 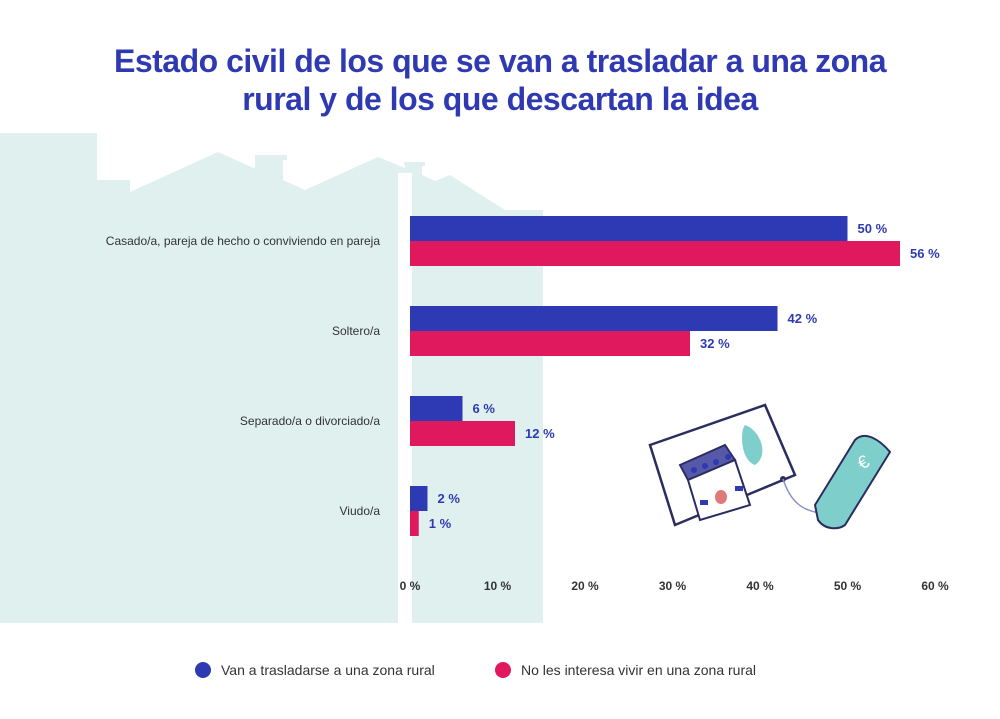 What do you see at coordinates (760, 586) in the screenshot?
I see `x-tick-label: 40 %` at bounding box center [760, 586].